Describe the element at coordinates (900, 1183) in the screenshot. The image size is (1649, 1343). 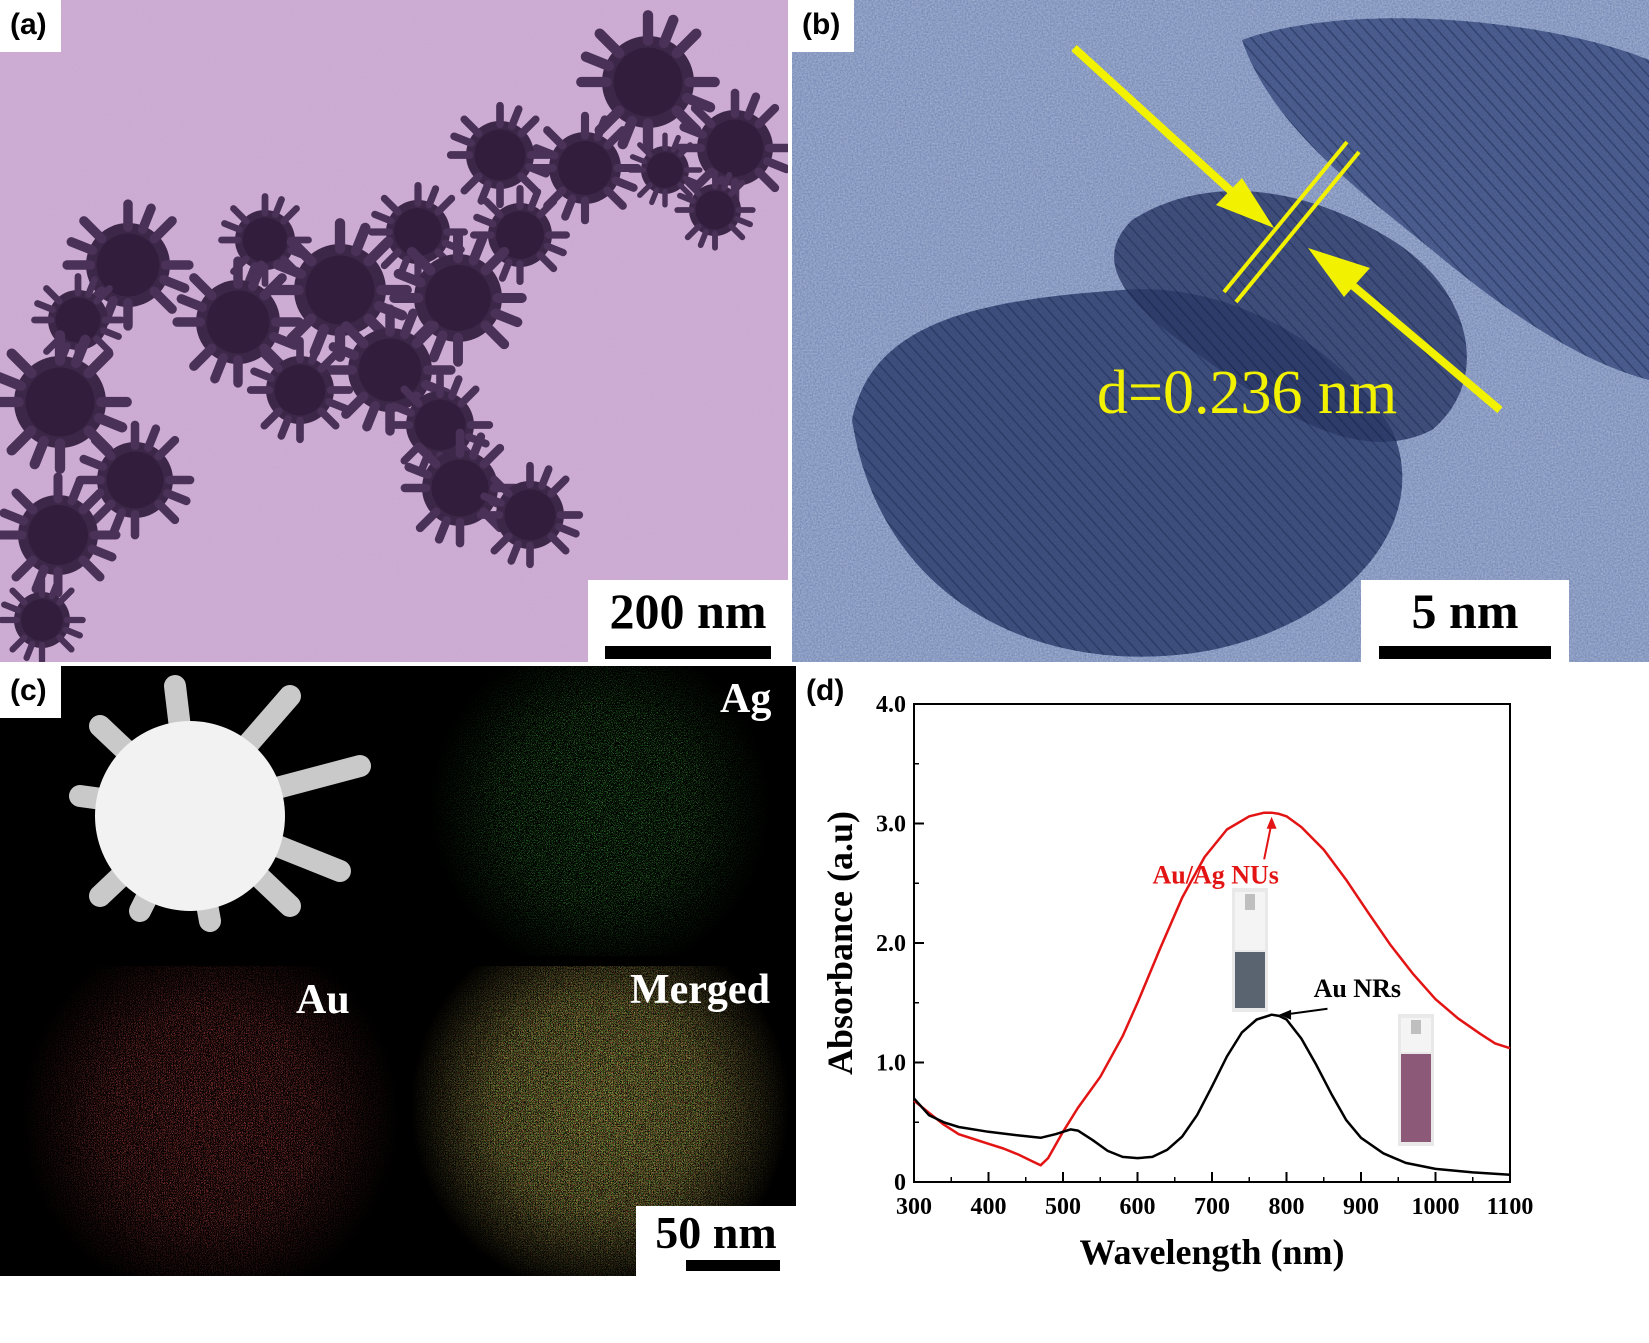
I see `y-tick-label-0: 0` at that location.